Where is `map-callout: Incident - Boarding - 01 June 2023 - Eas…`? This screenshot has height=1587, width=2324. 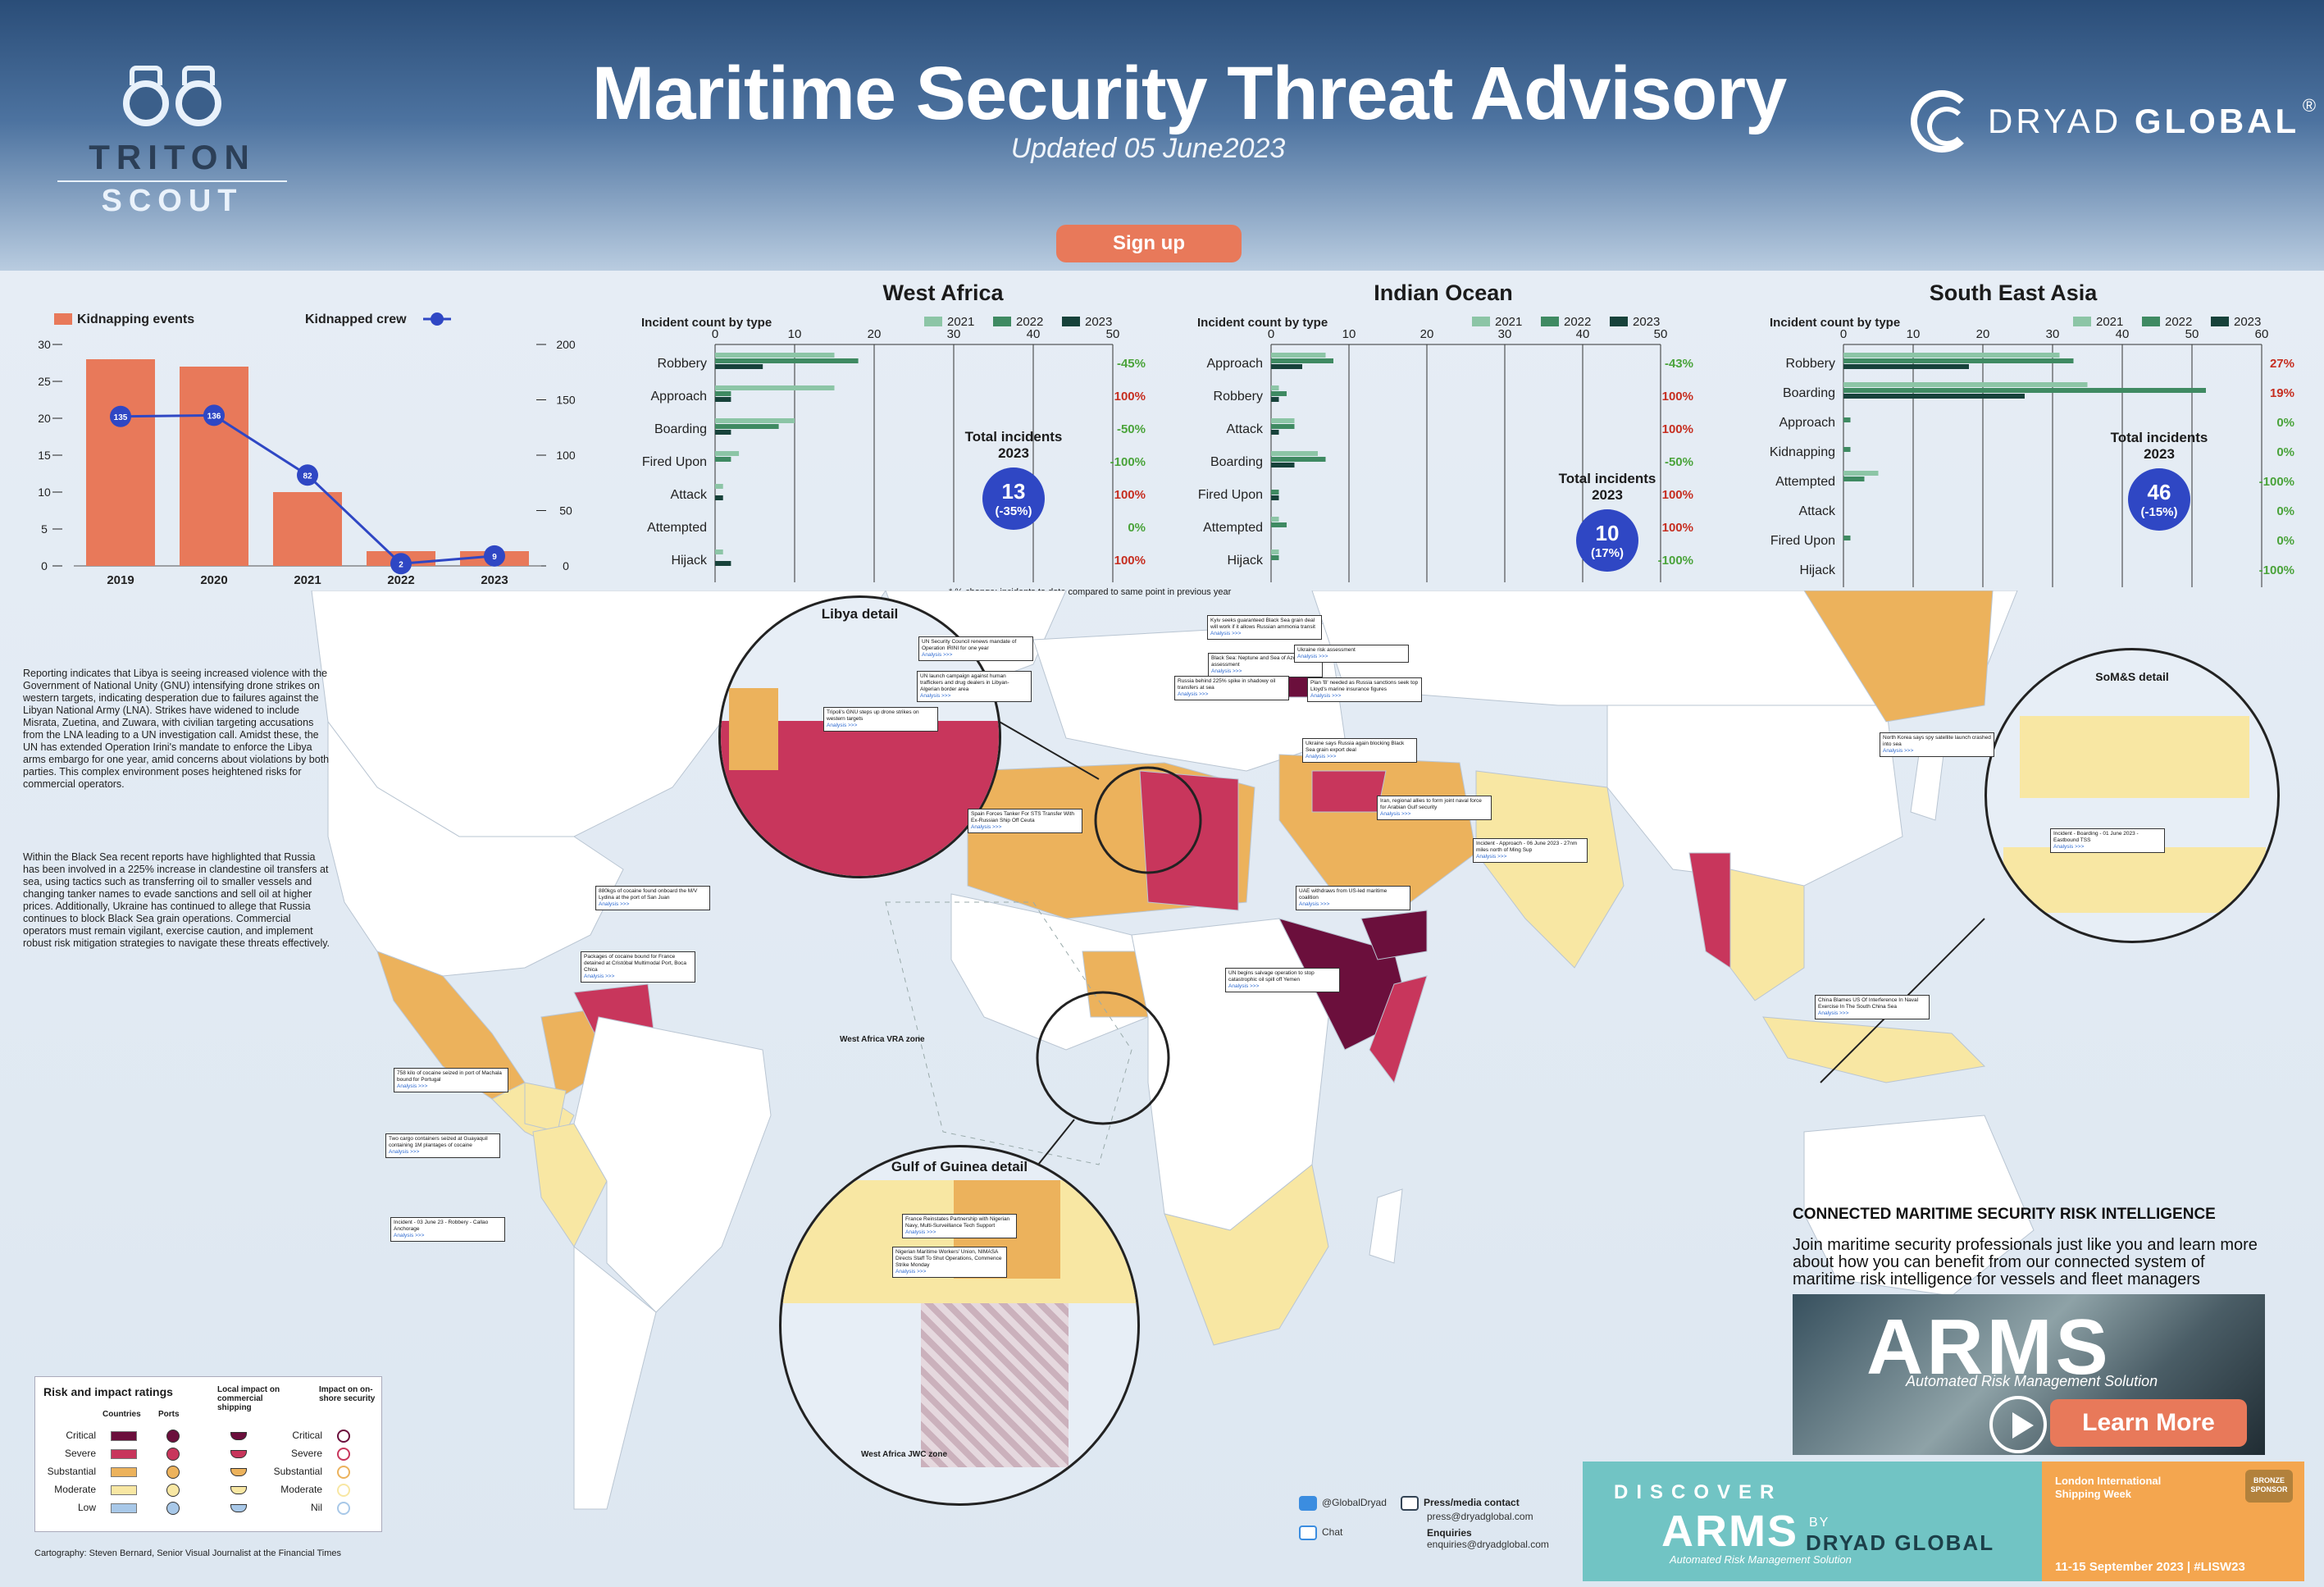 map-callout: Incident - Boarding - 01 June 2023 - Eas… is located at coordinates (2107, 840).